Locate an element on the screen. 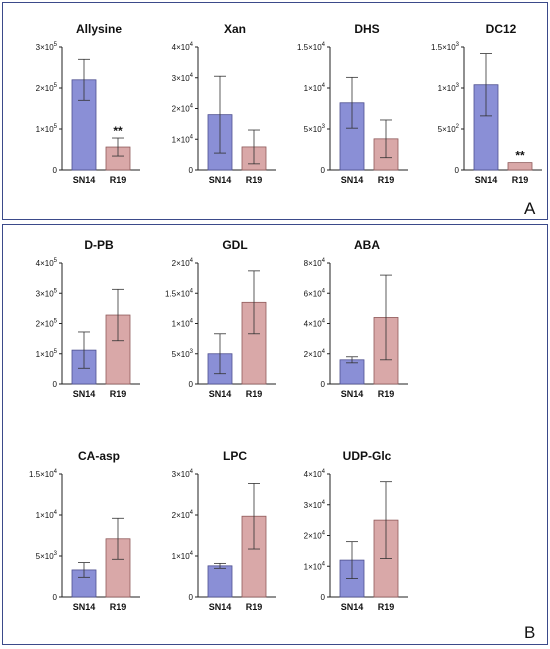  chart-title-allysine: Allysine is located at coordinates (99, 29).